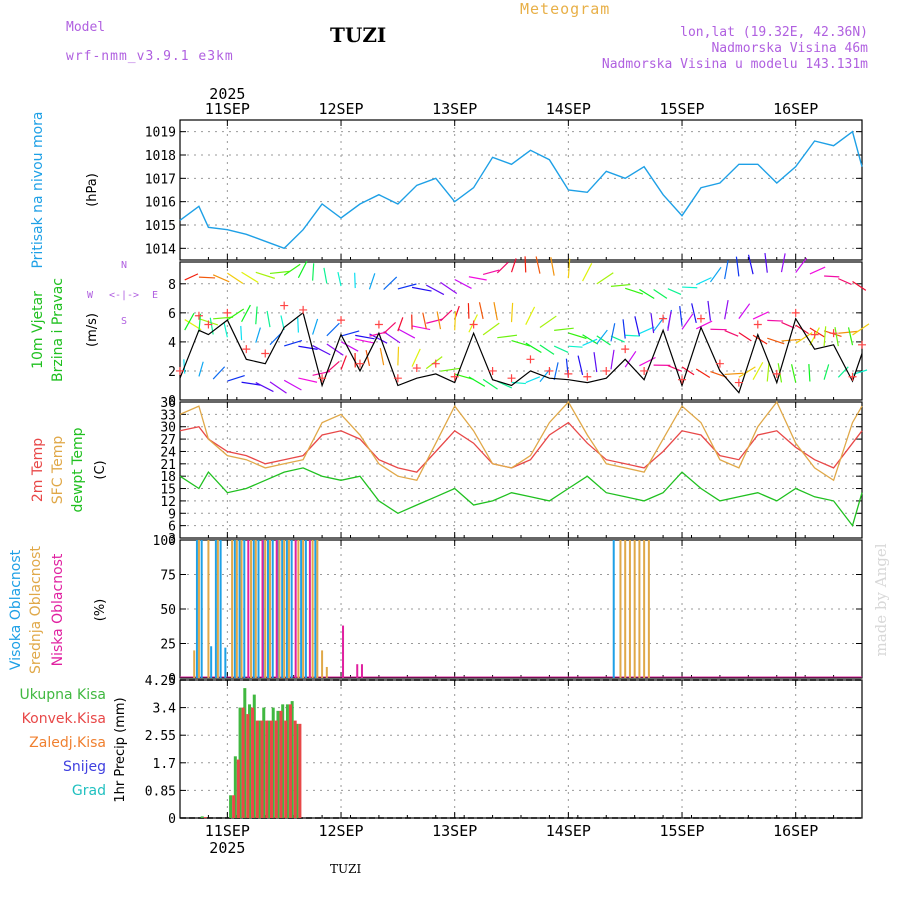 Image resolution: width=900 pixels, height=900 pixels. I want to click on compass-n: N, so click(124, 265).